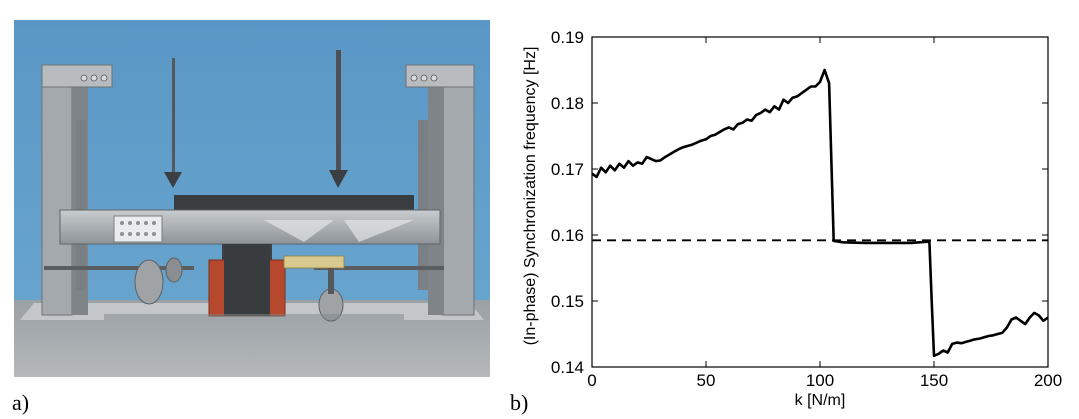 The height and width of the screenshot is (419, 1079). Describe the element at coordinates (458, 190) in the screenshot. I see `right-upright` at that location.